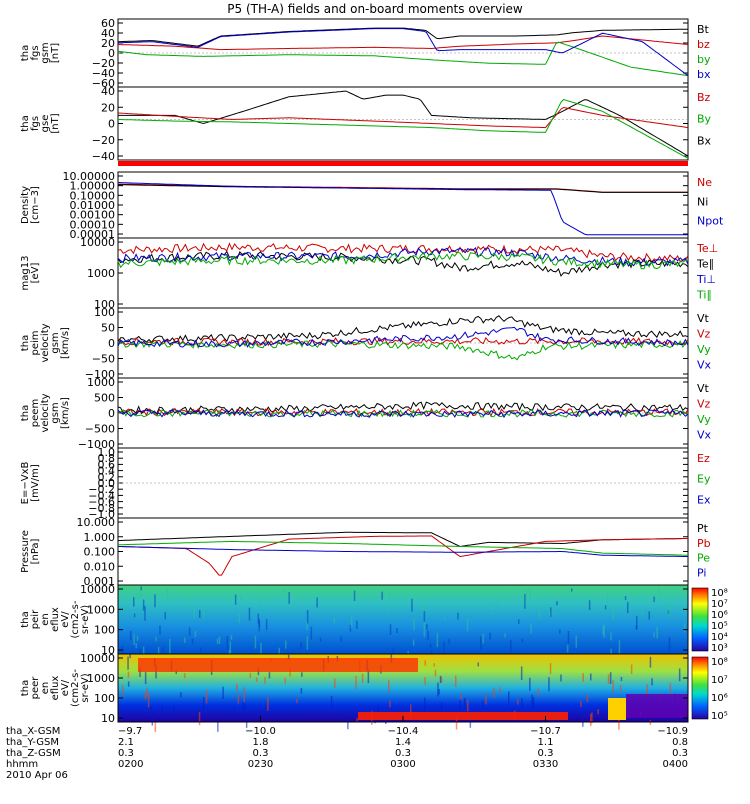  What do you see at coordinates (402, 209) in the screenshot?
I see `series-line-Npot` at bounding box center [402, 209].